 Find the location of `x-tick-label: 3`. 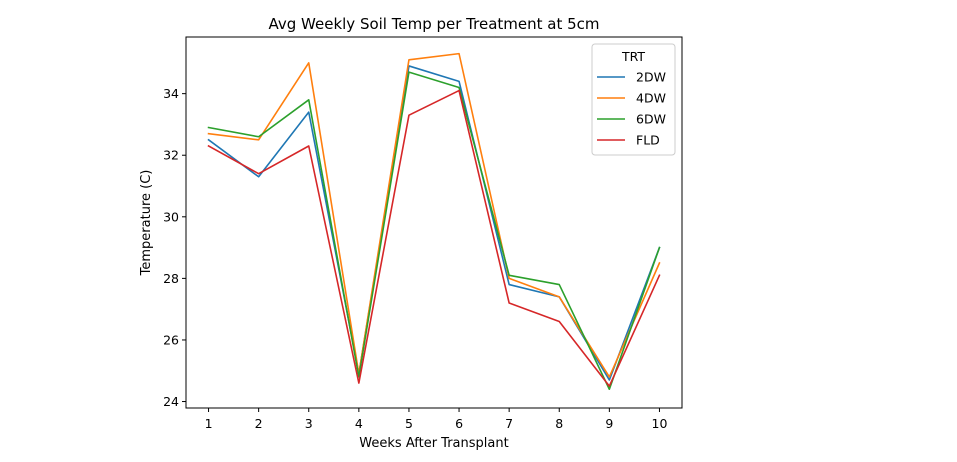

x-tick-label: 3 is located at coordinates (309, 423).